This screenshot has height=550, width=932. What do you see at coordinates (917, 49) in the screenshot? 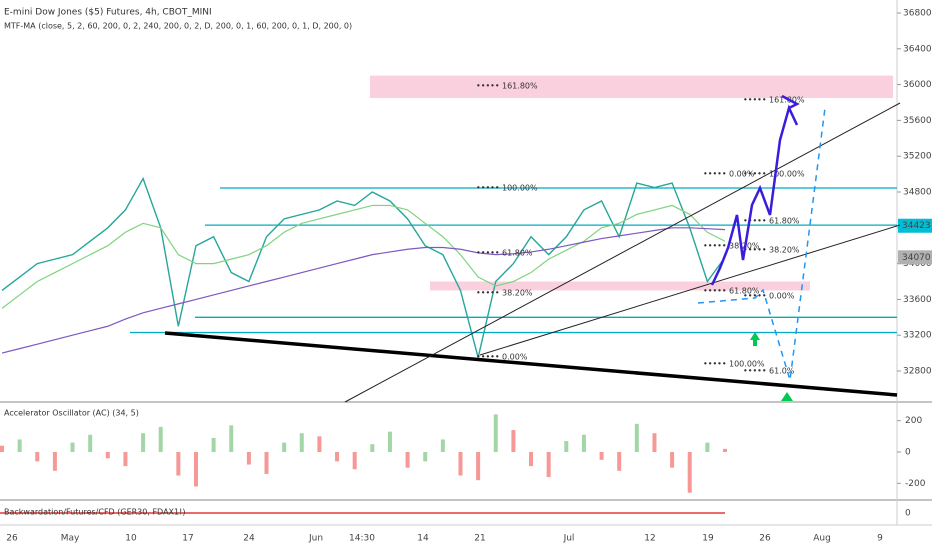
I see `y-tick-label: 36400` at bounding box center [917, 49].